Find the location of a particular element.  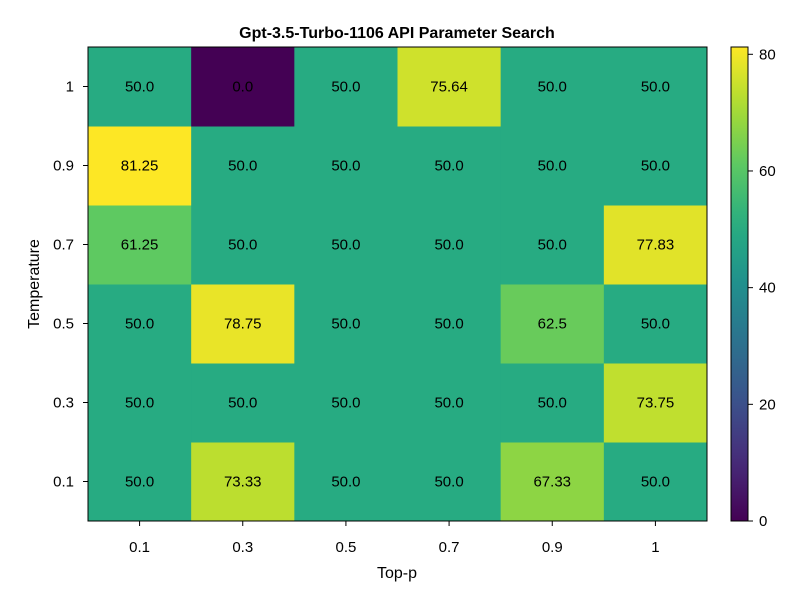

x-axis-label: Top-p is located at coordinates (397, 573).